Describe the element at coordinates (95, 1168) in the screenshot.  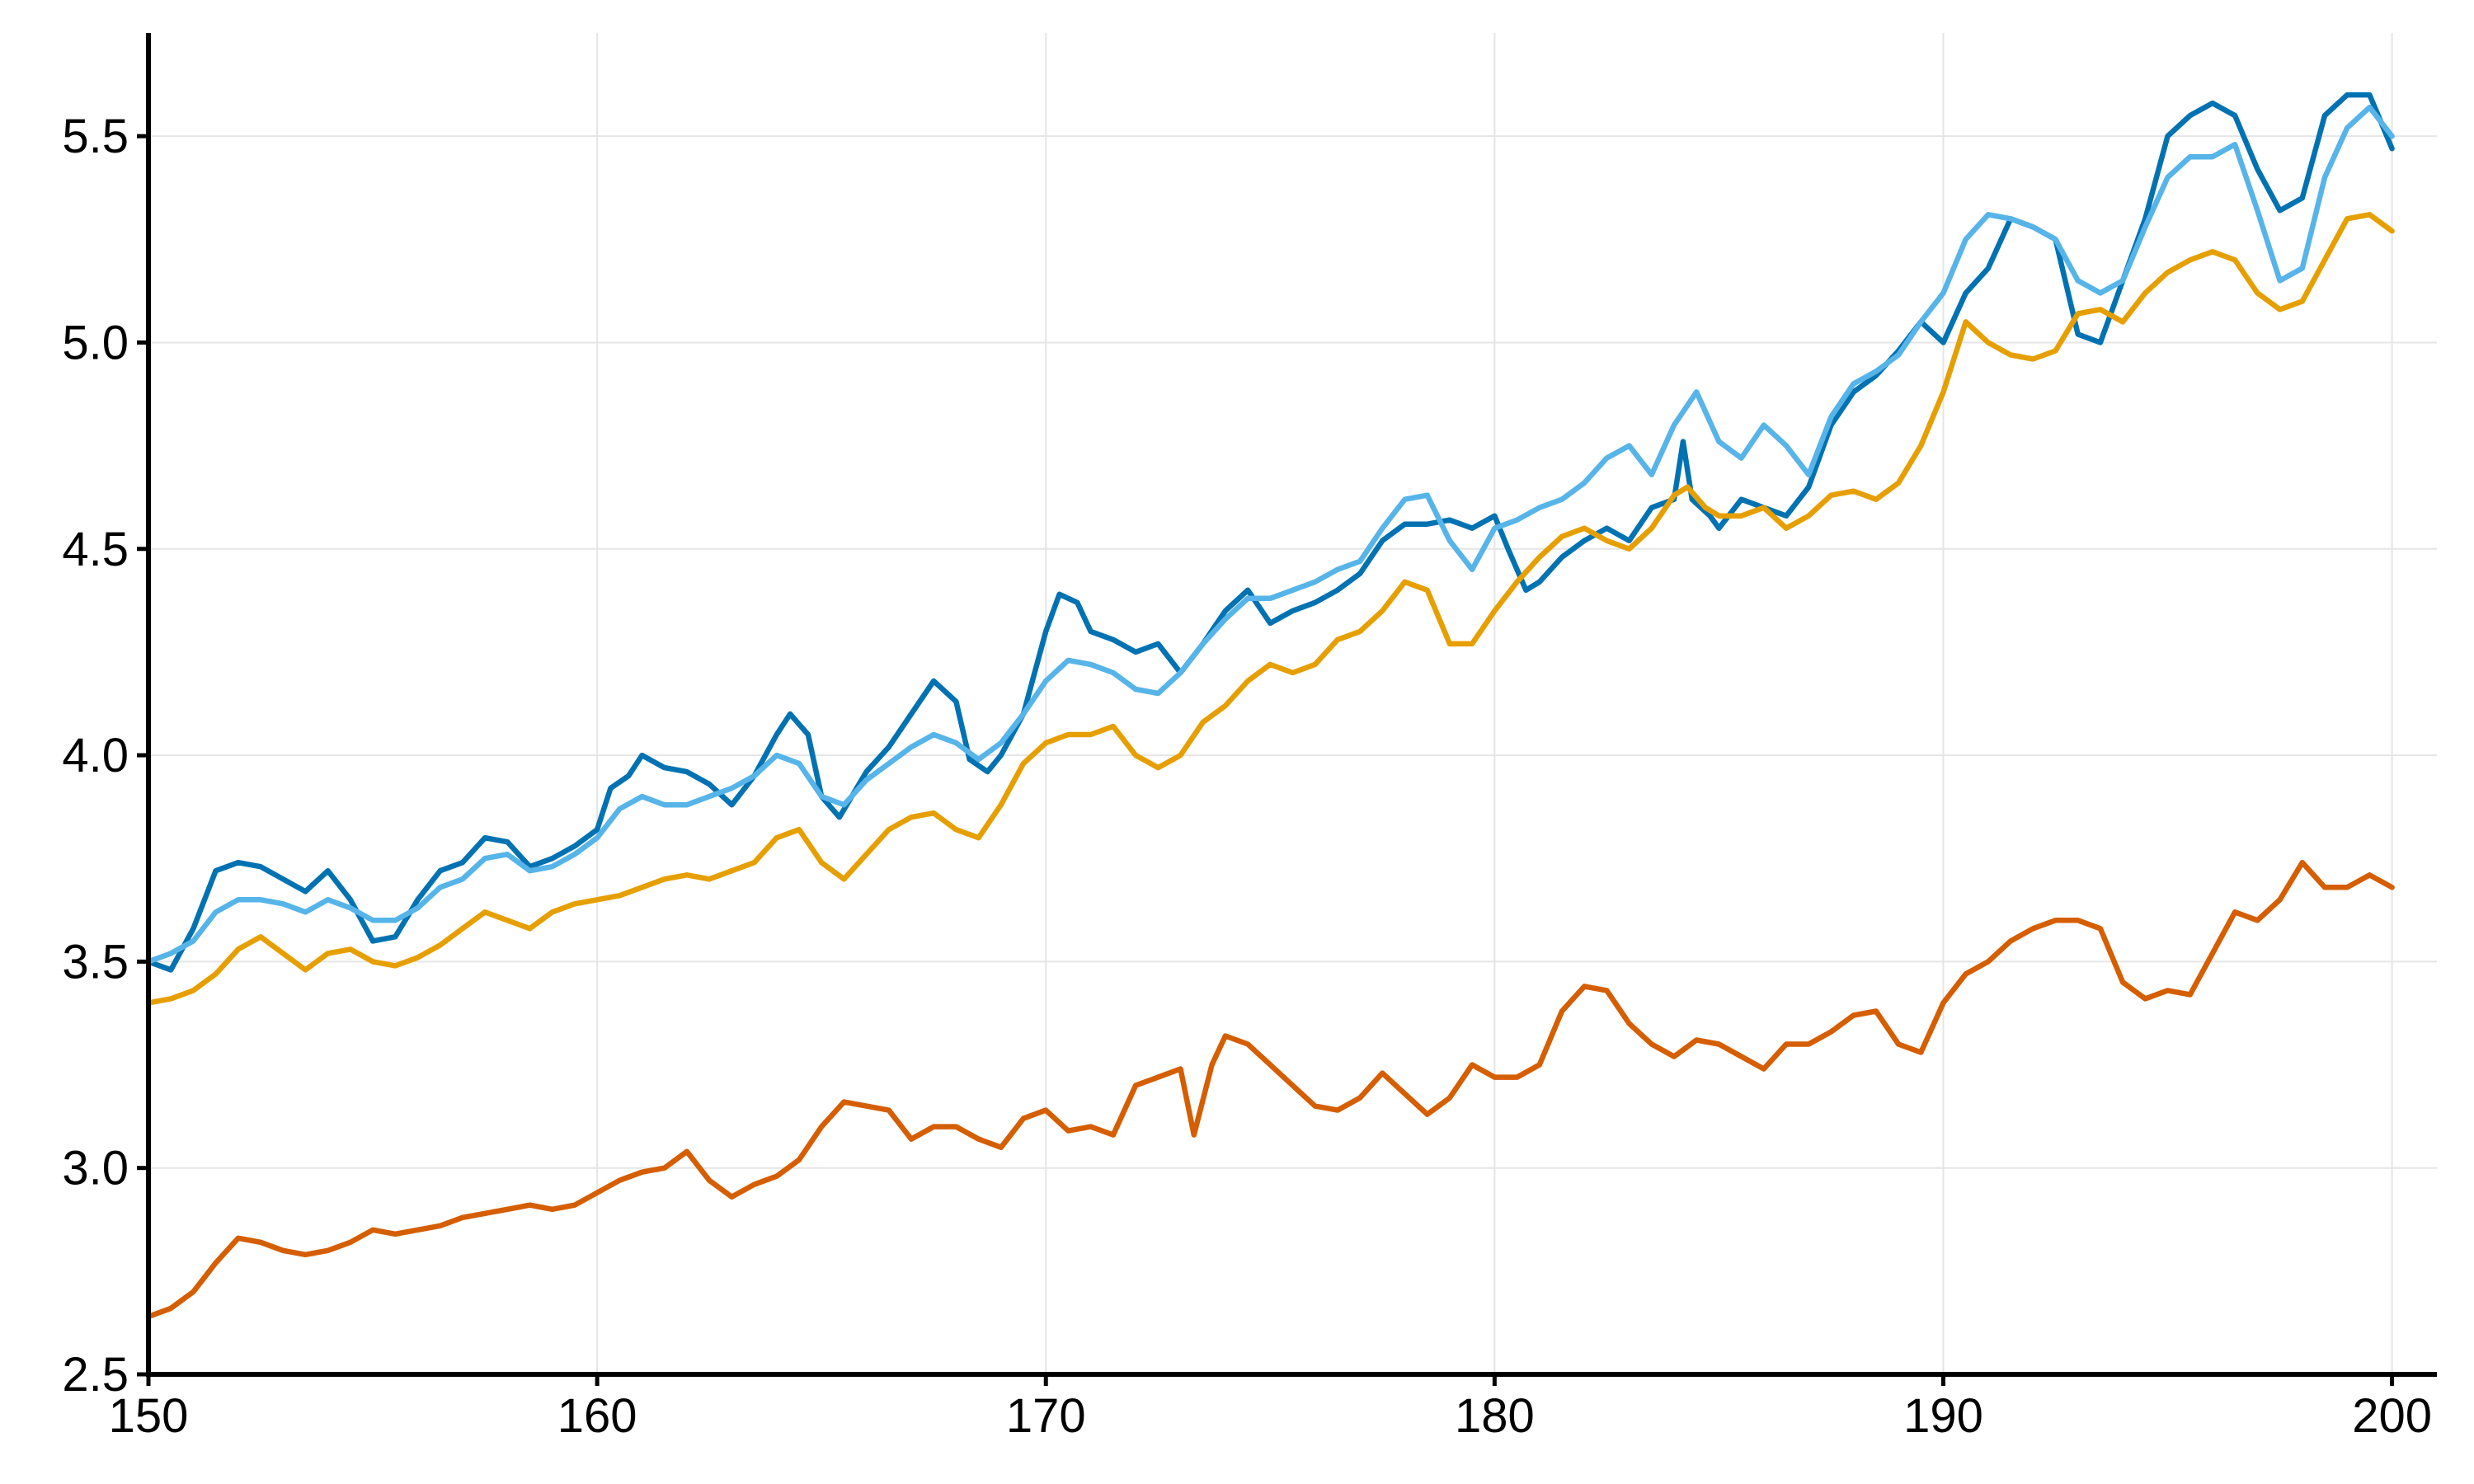
I see `y-tick-label: 3.0` at that location.